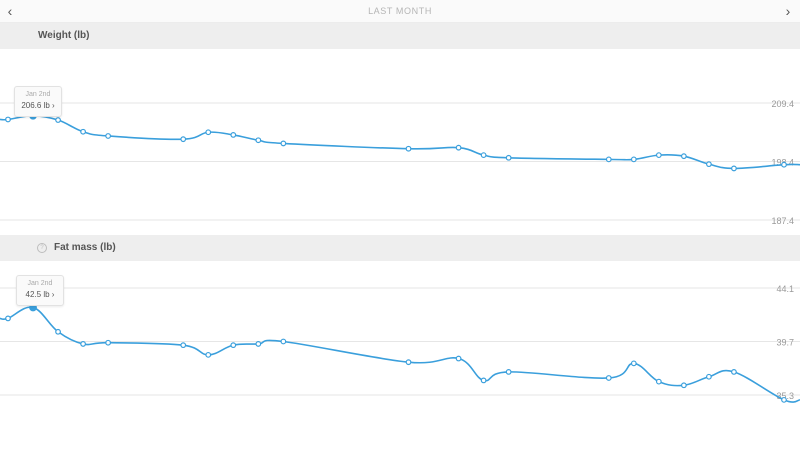 This screenshot has width=800, height=449. Describe the element at coordinates (85, 247) in the screenshot. I see `fat-section-title: Fat mass (lb)` at that location.